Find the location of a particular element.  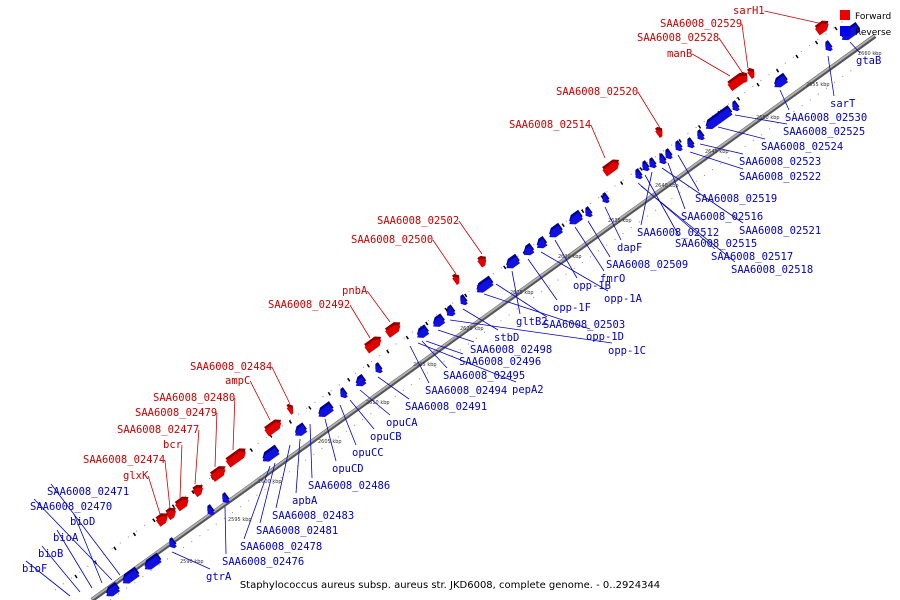

gene-label-sart: sarT is located at coordinates (843, 104).